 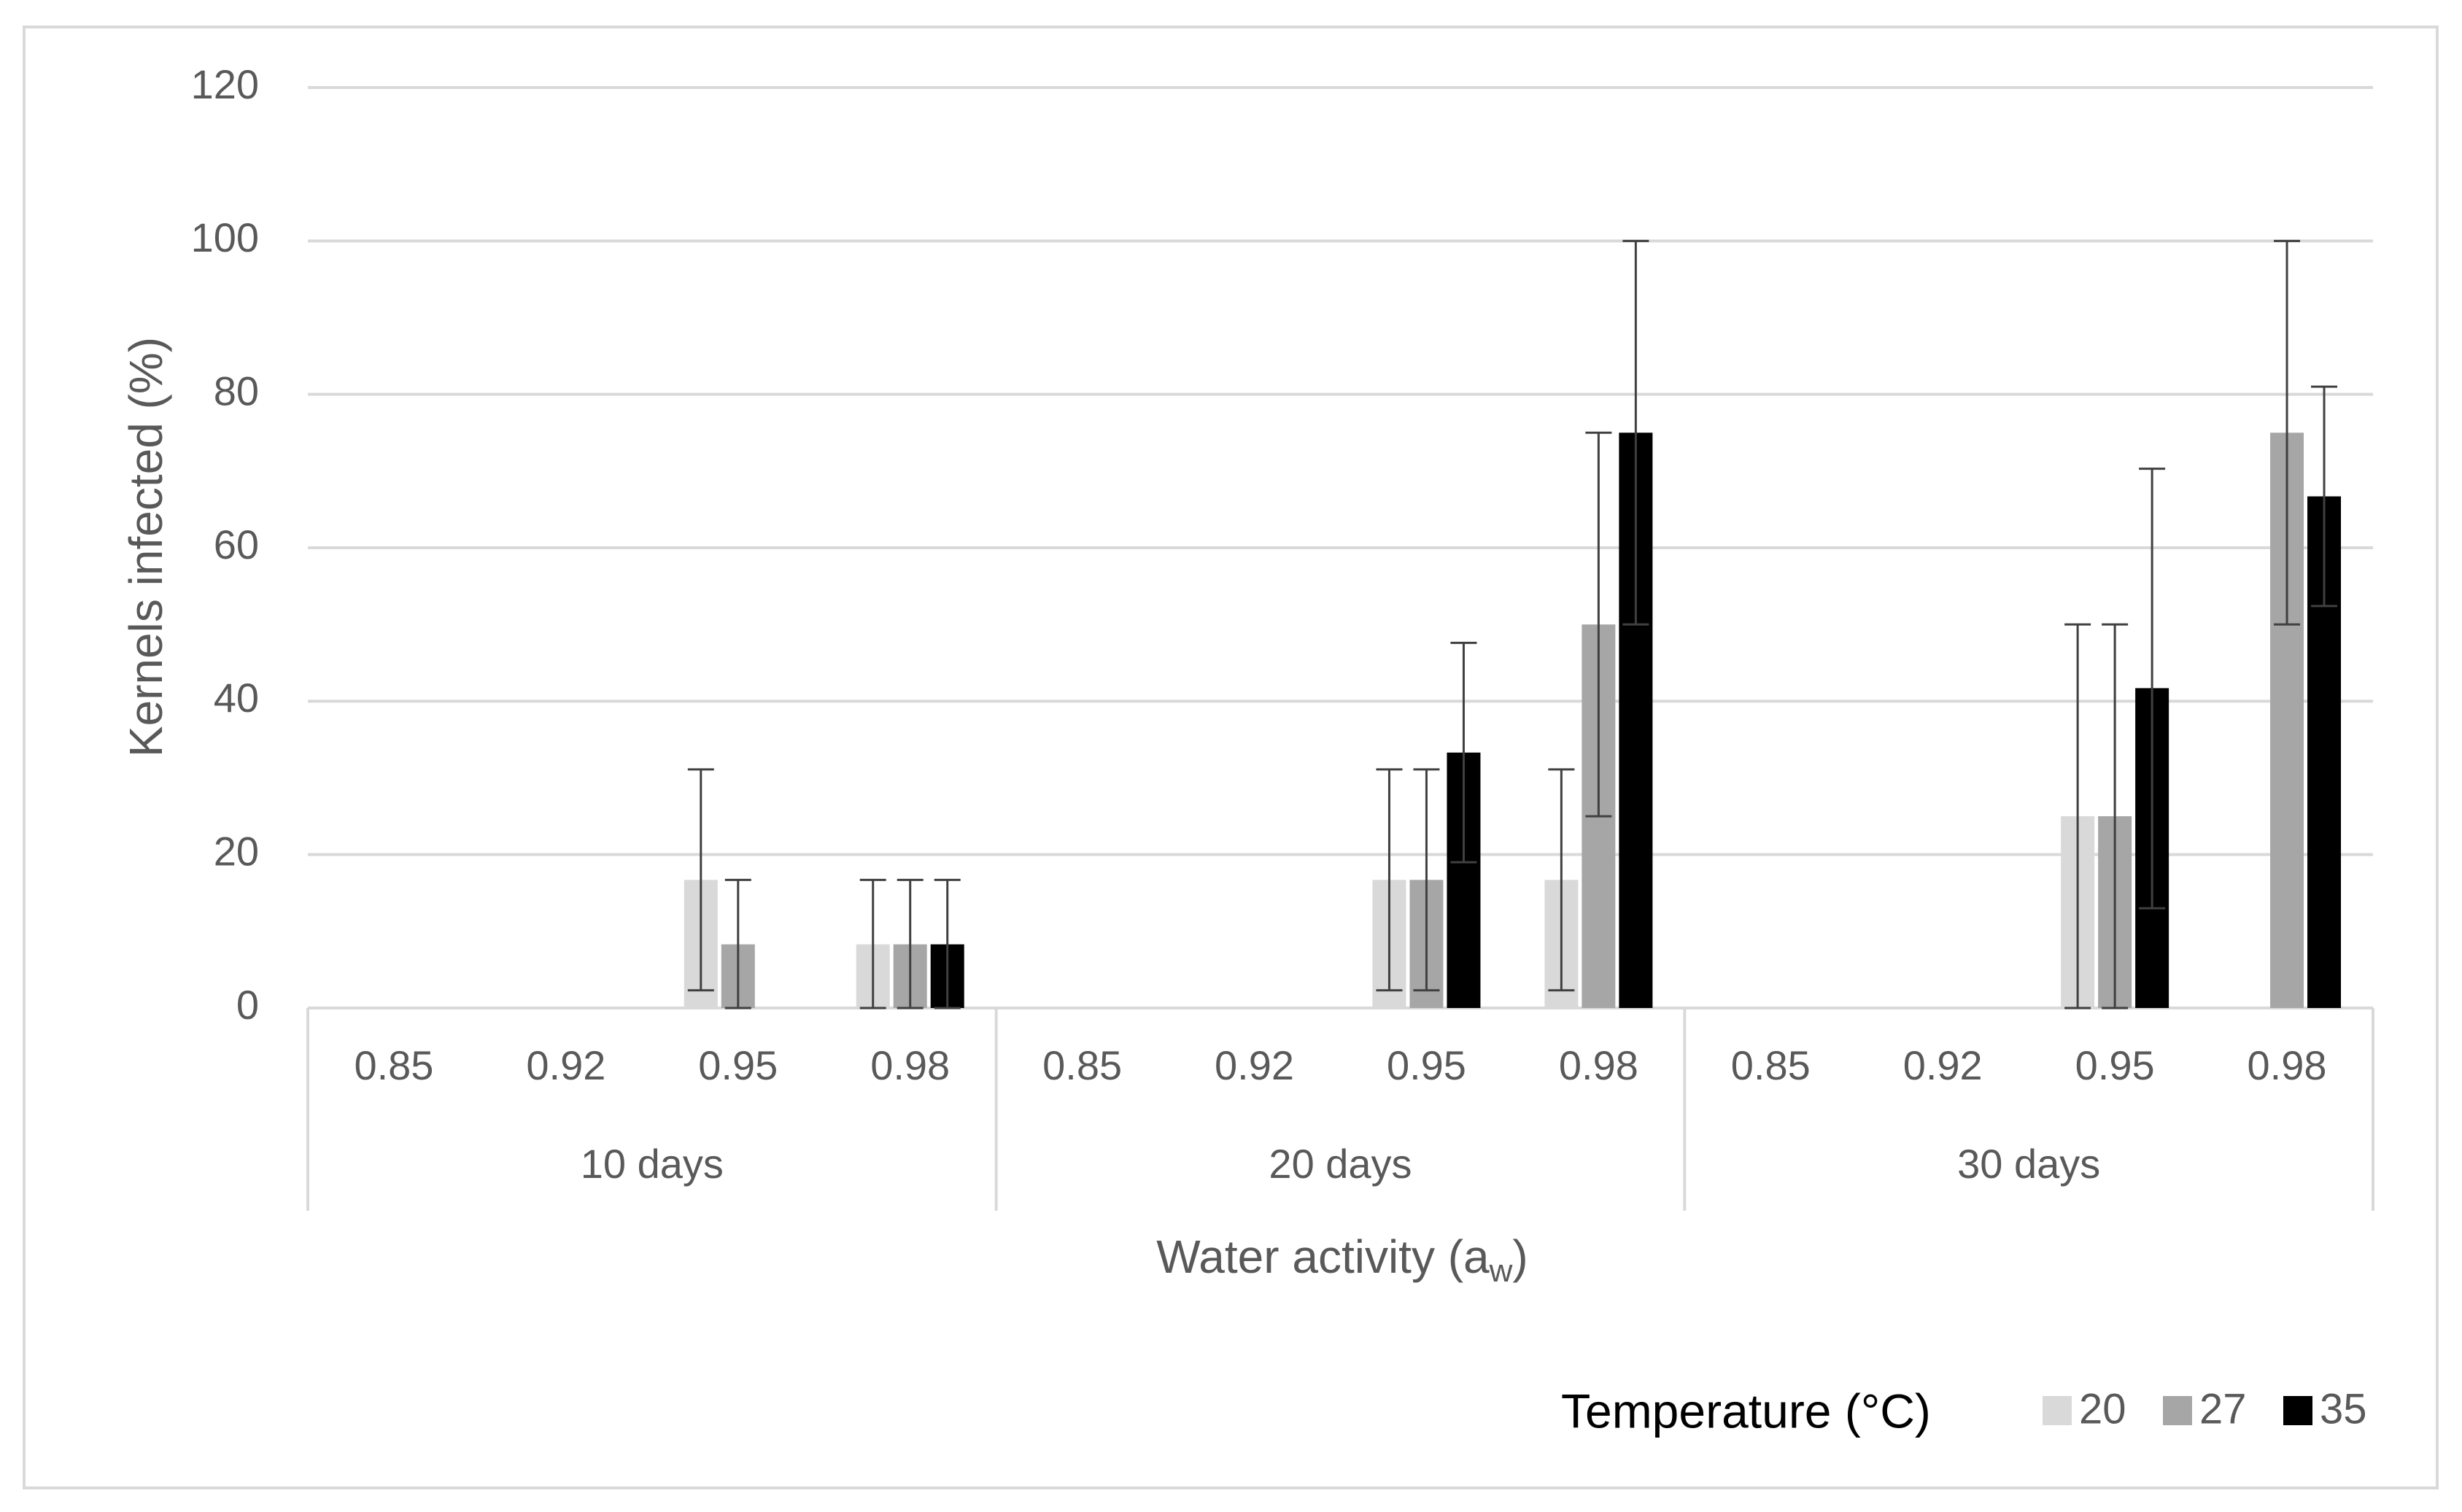 I want to click on error-bar-27-30-days-0.95, so click(x=2115, y=816).